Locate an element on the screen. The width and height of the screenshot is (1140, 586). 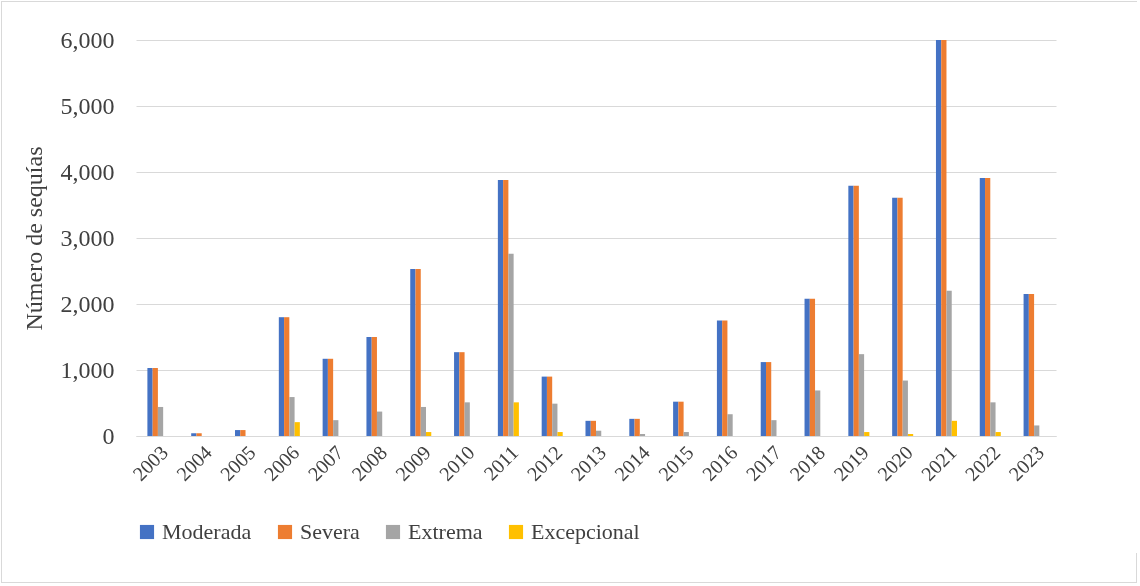
y-tick-label: 6,000 is located at coordinates (87, 39).